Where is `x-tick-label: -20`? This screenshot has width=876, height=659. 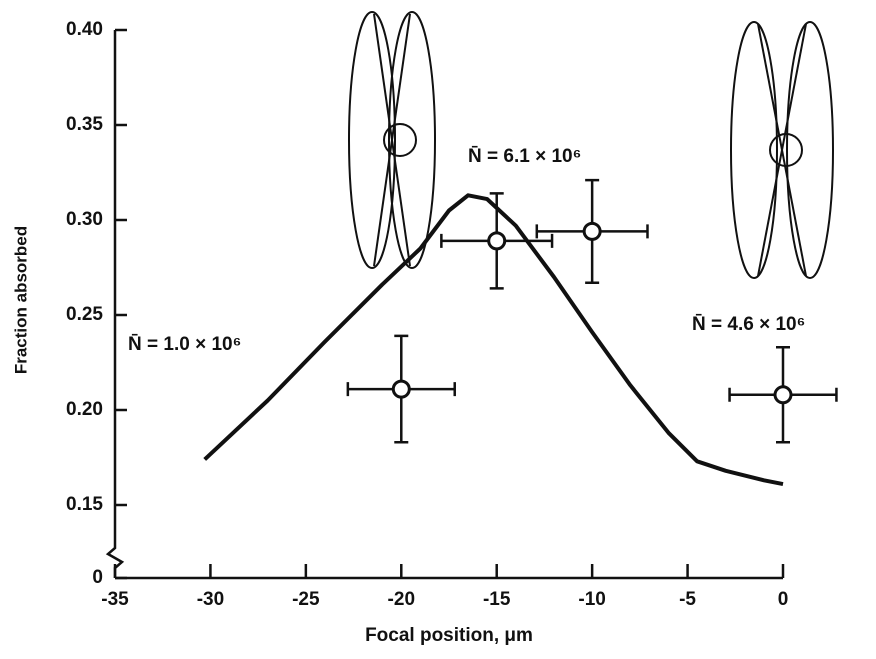
x-tick-label: -20 is located at coordinates (401, 599).